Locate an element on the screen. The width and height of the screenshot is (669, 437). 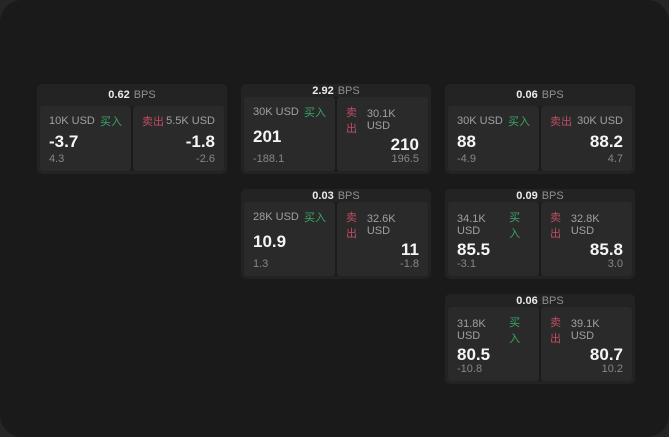
buy-cell-top: 28K USD 买入 is located at coordinates (289, 217).